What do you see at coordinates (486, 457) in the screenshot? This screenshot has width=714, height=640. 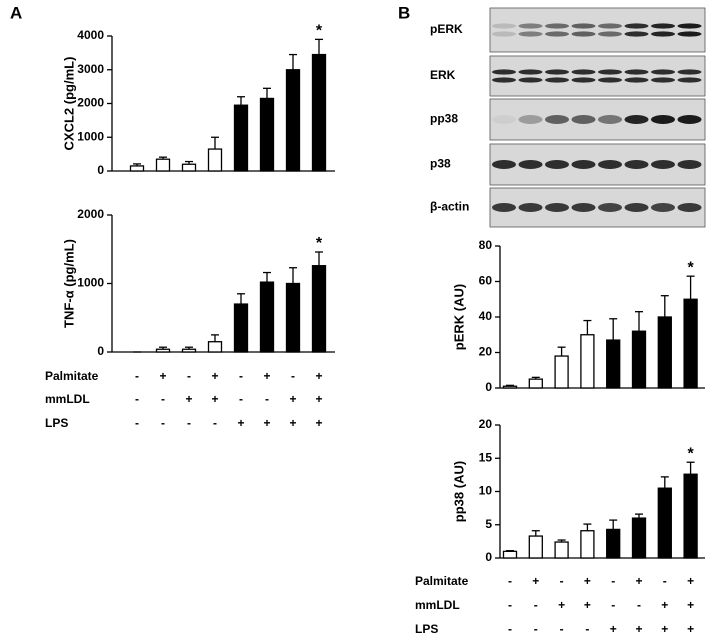 I see `y-tick-label: 15` at bounding box center [486, 457].